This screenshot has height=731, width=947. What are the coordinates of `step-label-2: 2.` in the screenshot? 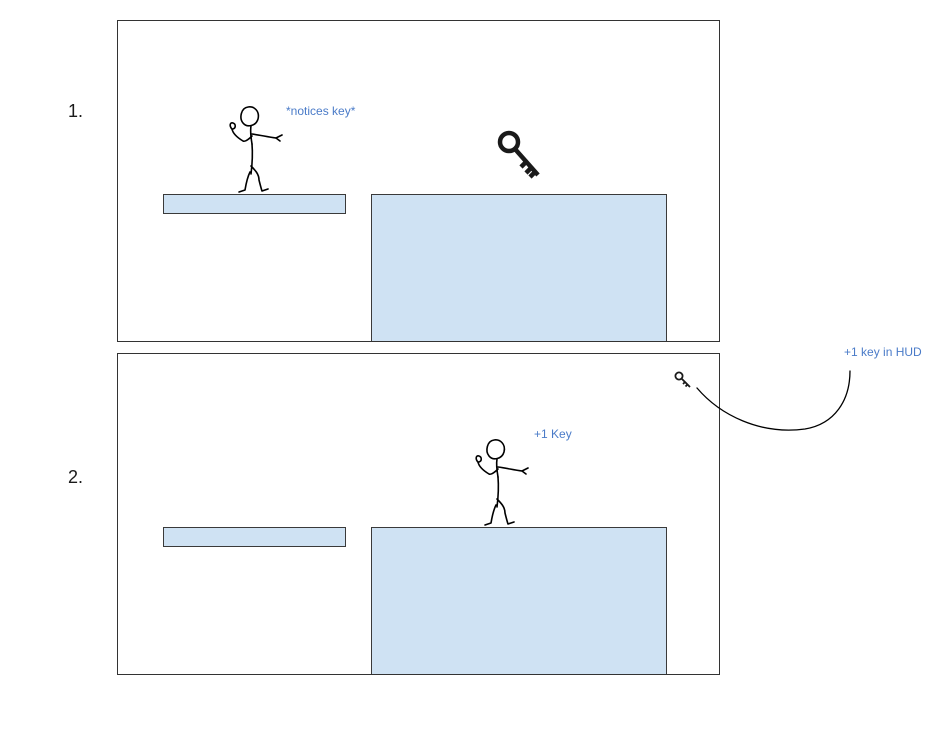 It's located at (76, 477).